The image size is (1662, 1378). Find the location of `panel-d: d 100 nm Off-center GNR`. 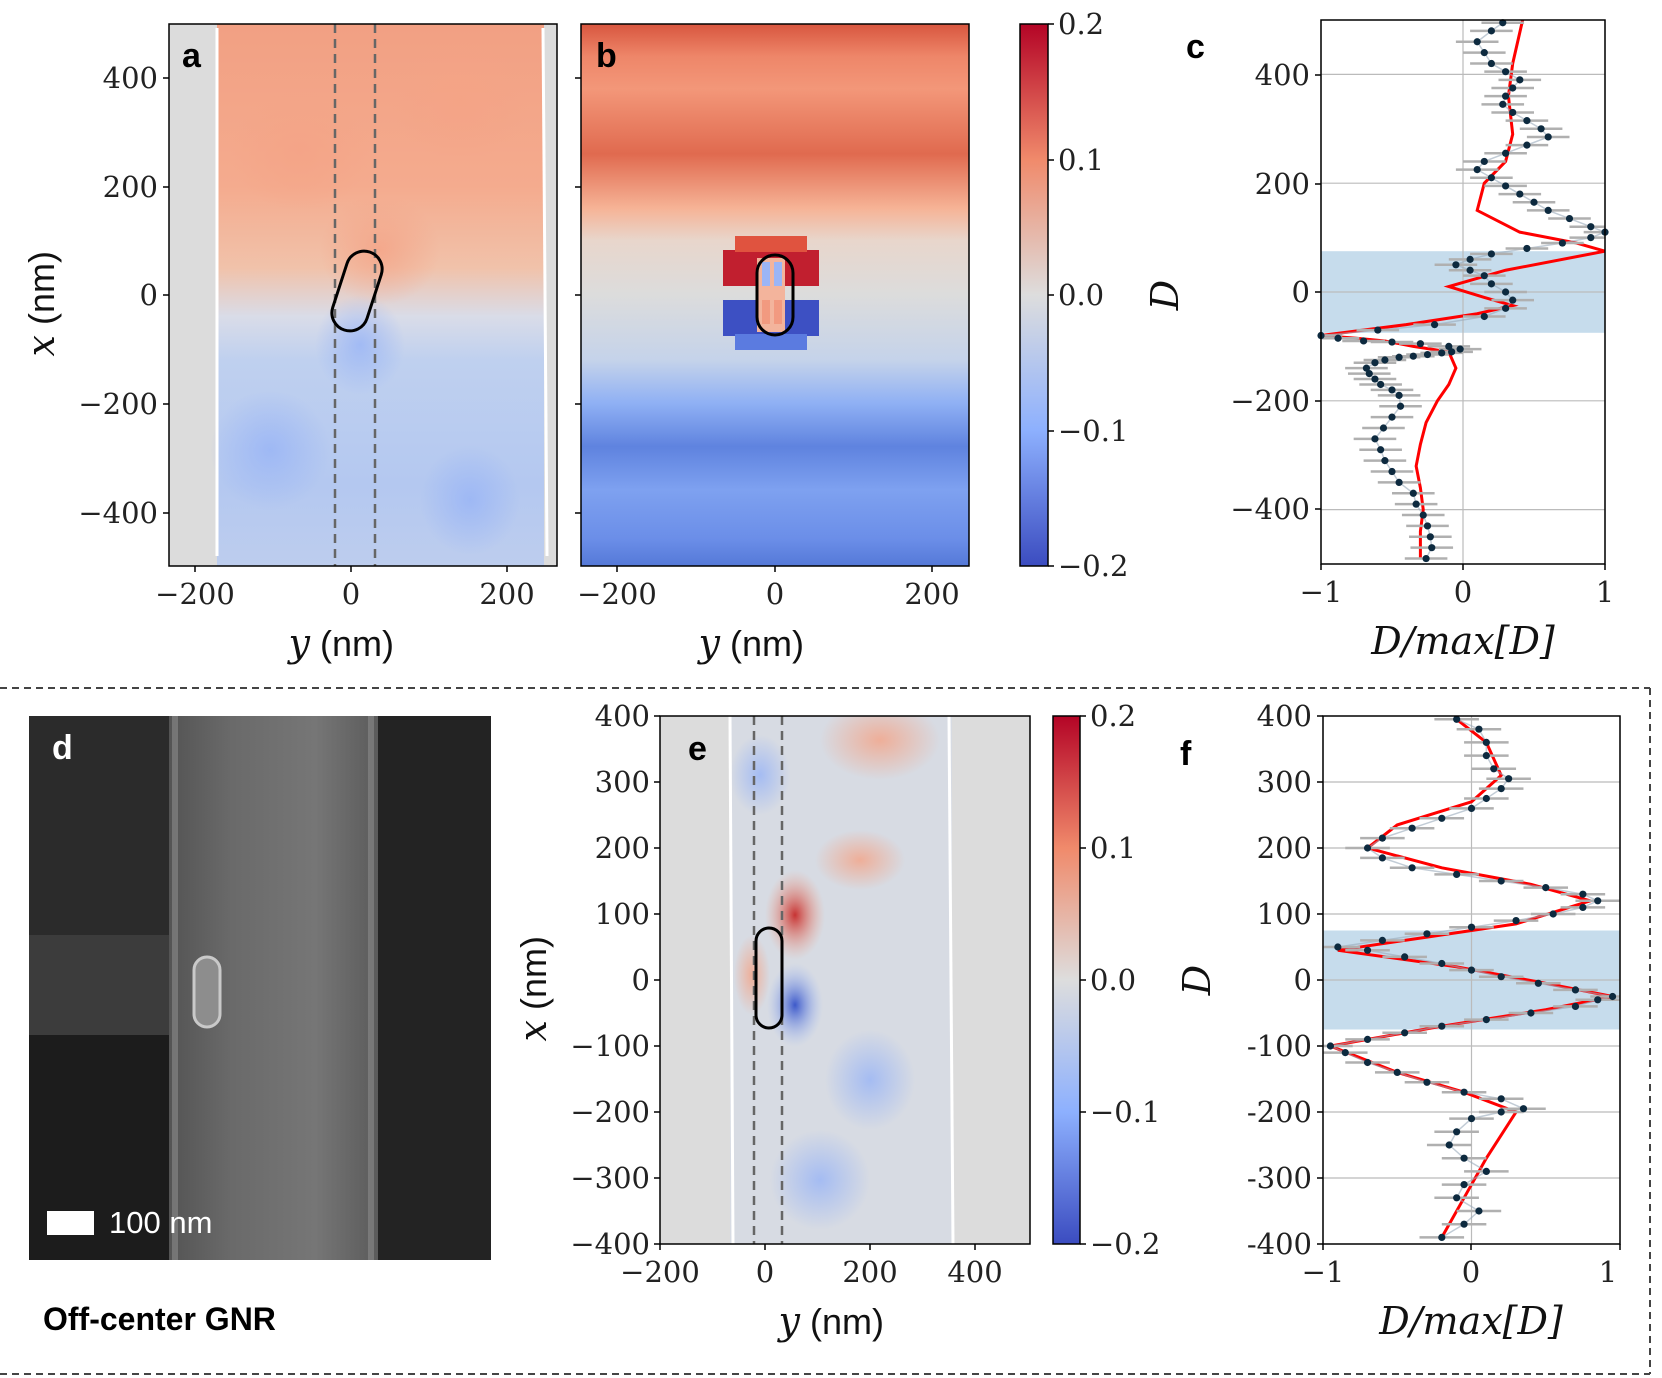

panel-d: d 100 nm Off-center GNR is located at coordinates (260, 1026).